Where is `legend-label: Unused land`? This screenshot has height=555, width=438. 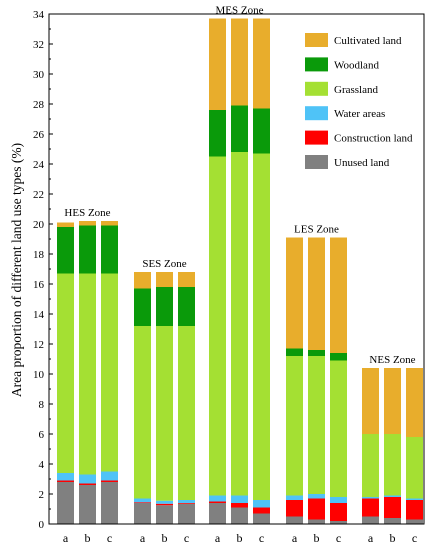 legend-label: Unused land is located at coordinates (362, 163).